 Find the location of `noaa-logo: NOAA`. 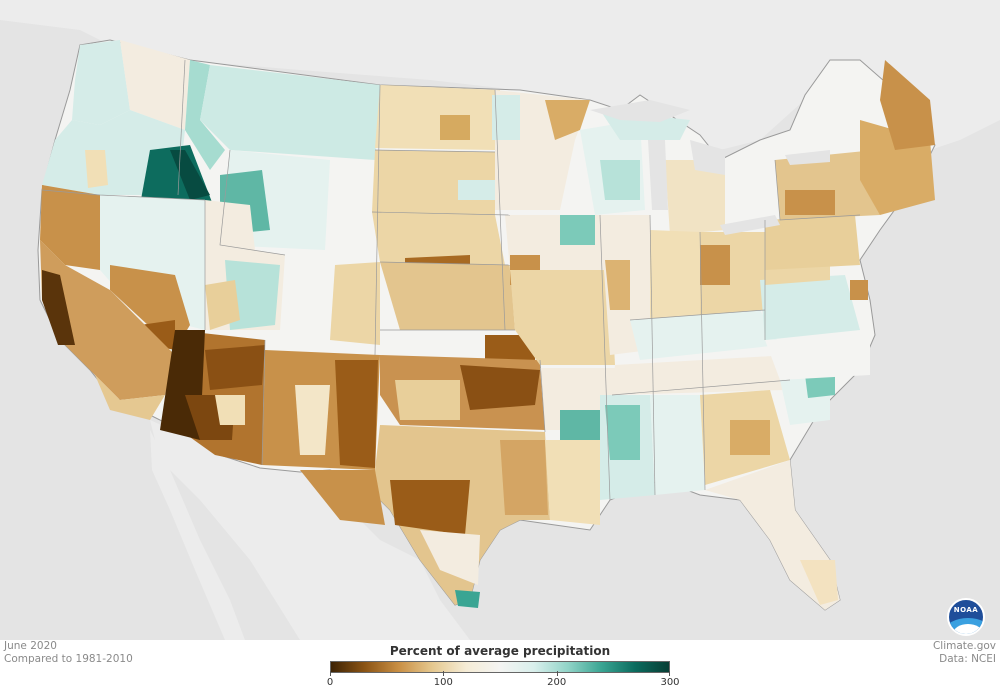

noaa-logo: NOAA is located at coordinates (966, 617).